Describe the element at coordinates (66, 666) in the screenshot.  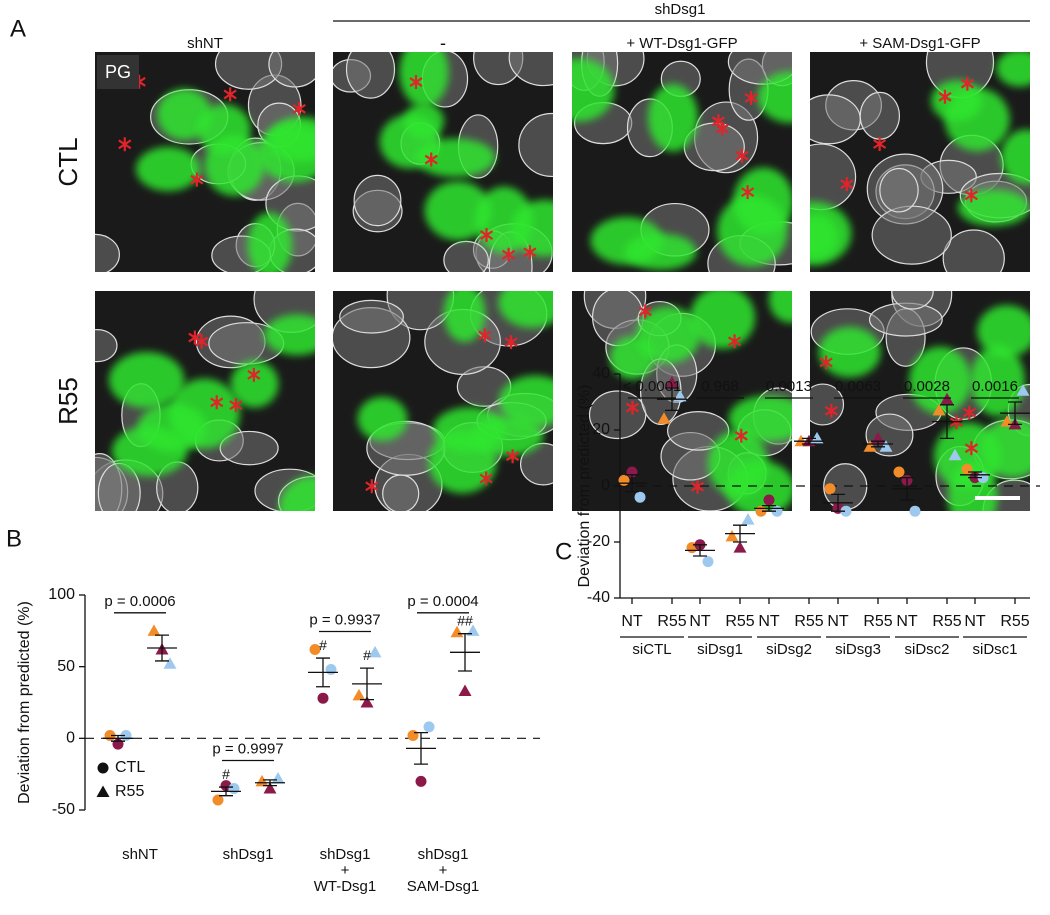
I see `y-tick-label: 50` at that location.